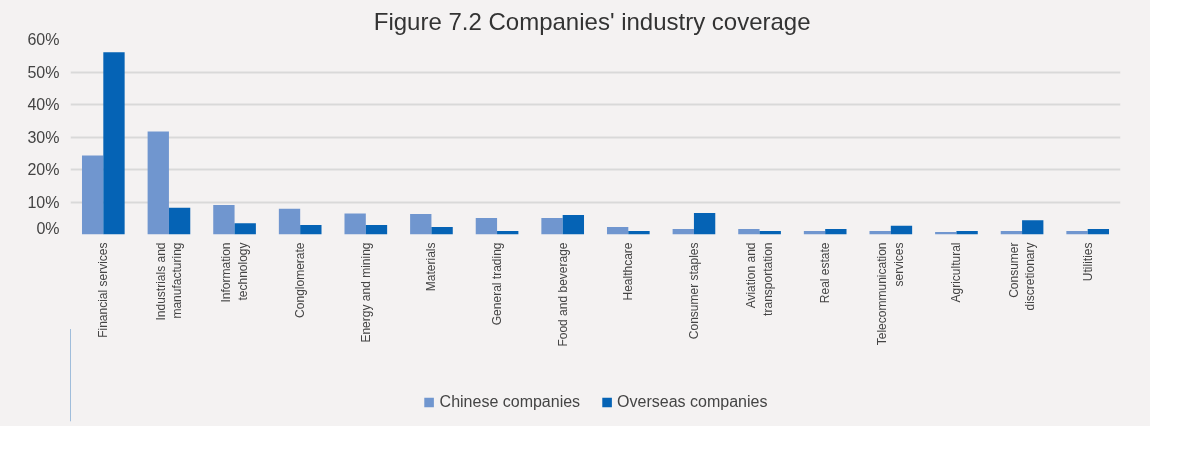  Describe the element at coordinates (825, 273) in the screenshot. I see `x-tick-label: Real estate` at that location.